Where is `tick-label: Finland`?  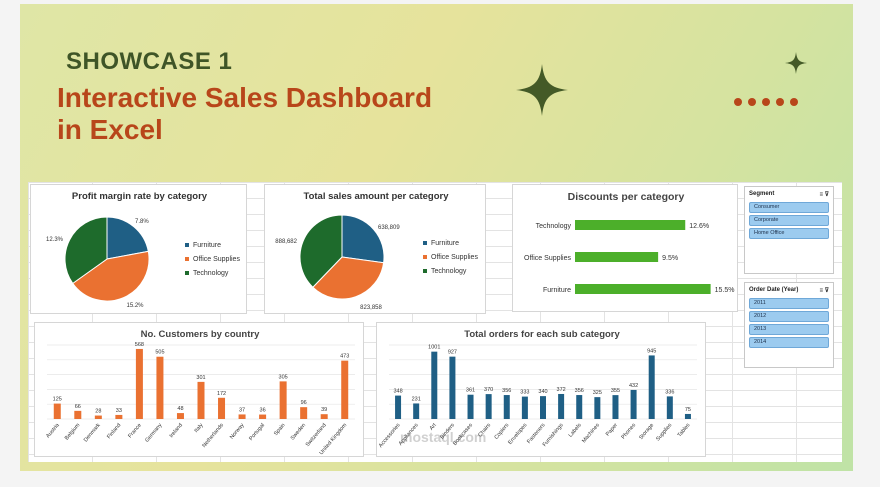
tick-label: Finland is located at coordinates (114, 431).